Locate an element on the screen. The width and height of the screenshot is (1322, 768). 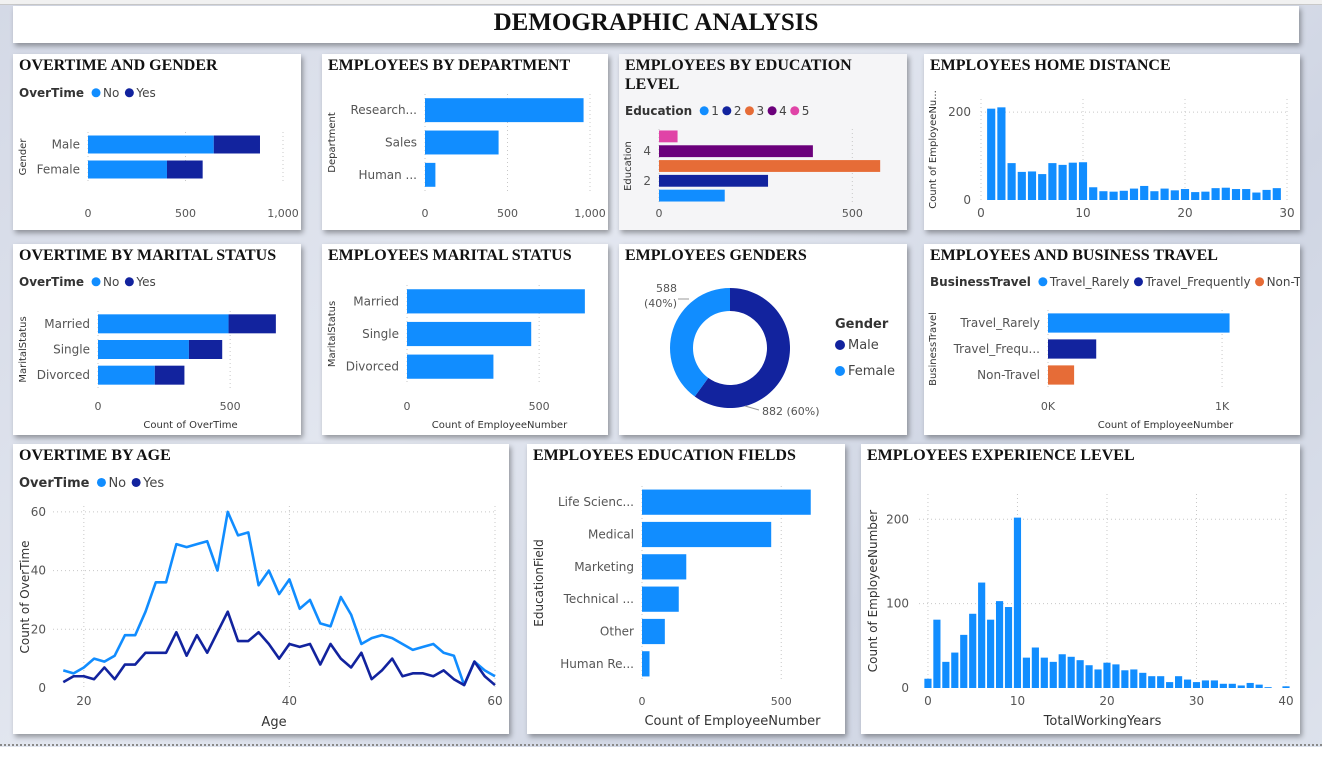
y-tick-label: Divorced is located at coordinates (372, 367).